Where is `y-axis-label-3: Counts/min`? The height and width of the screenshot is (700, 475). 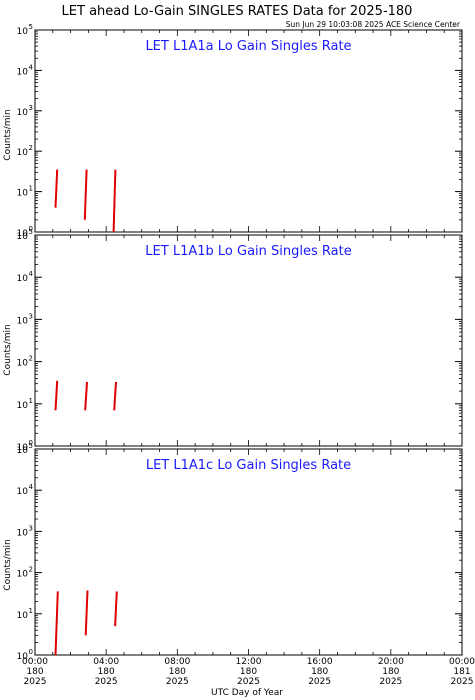 y-axis-label-3: Counts/min is located at coordinates (8, 564).